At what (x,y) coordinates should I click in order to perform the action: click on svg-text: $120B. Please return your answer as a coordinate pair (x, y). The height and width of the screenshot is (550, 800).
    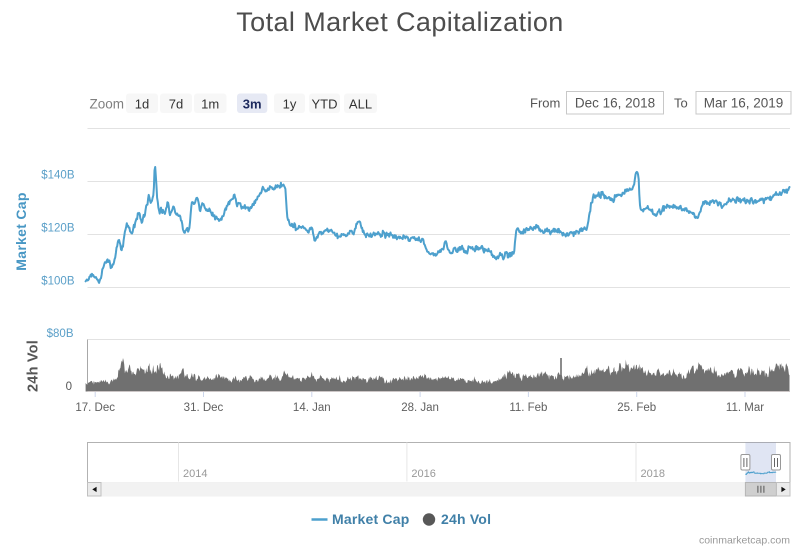
    Looking at the image, I should click on (58, 229).